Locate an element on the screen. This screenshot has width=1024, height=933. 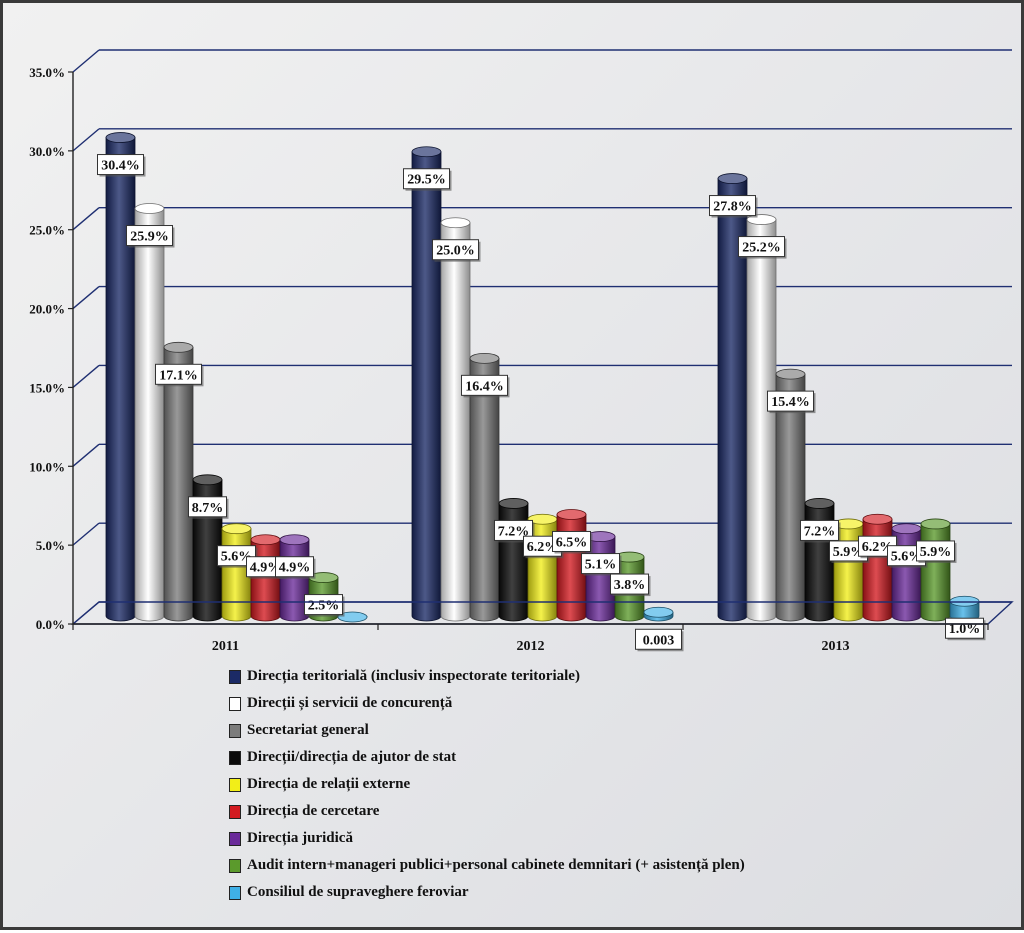
data-label-text: 17.1% is located at coordinates (178, 375).